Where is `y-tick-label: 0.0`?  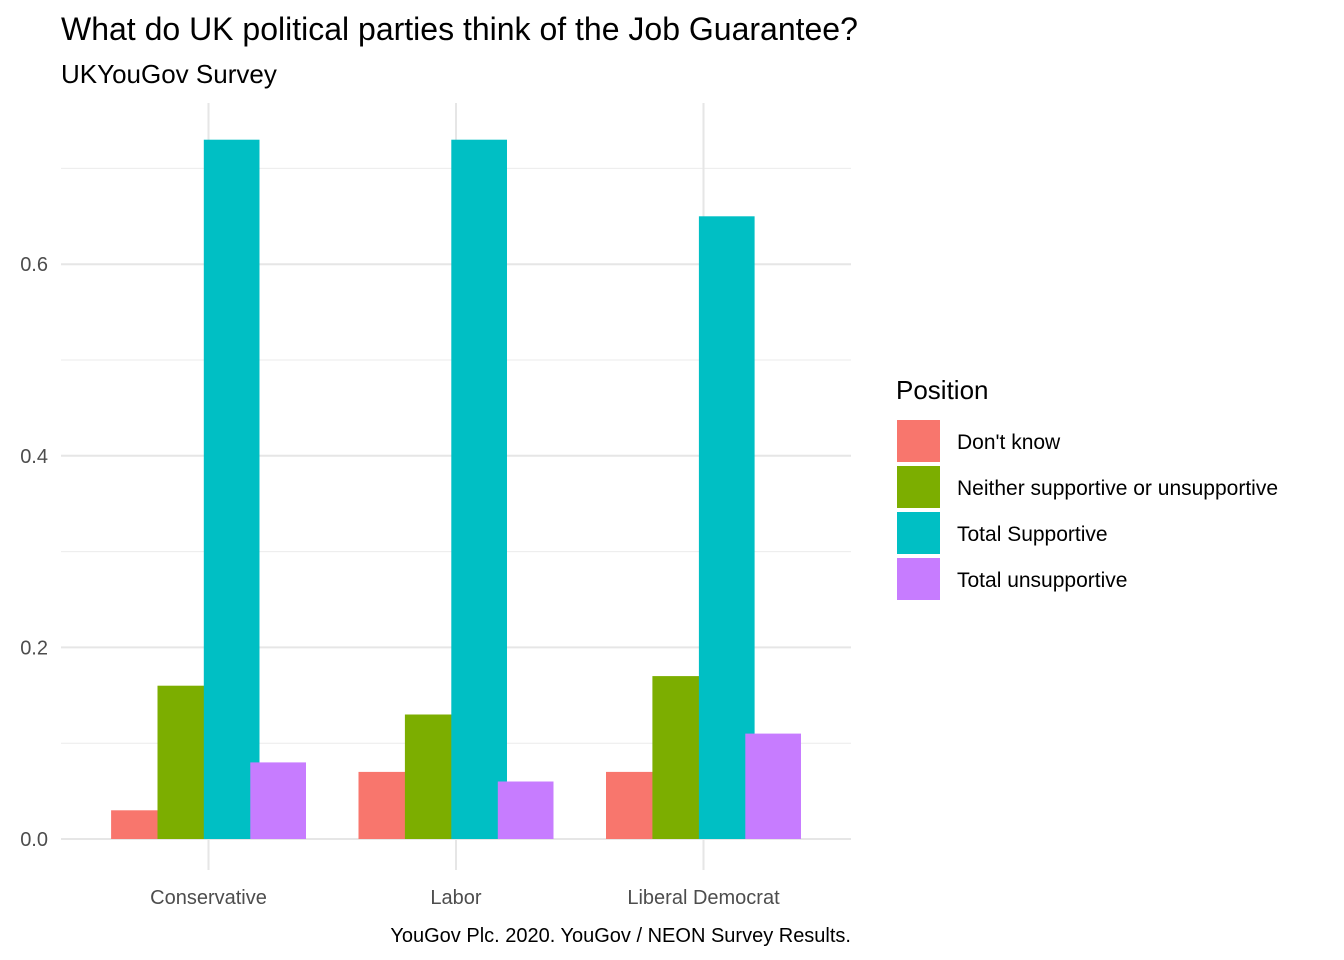 y-tick-label: 0.0 is located at coordinates (34, 840).